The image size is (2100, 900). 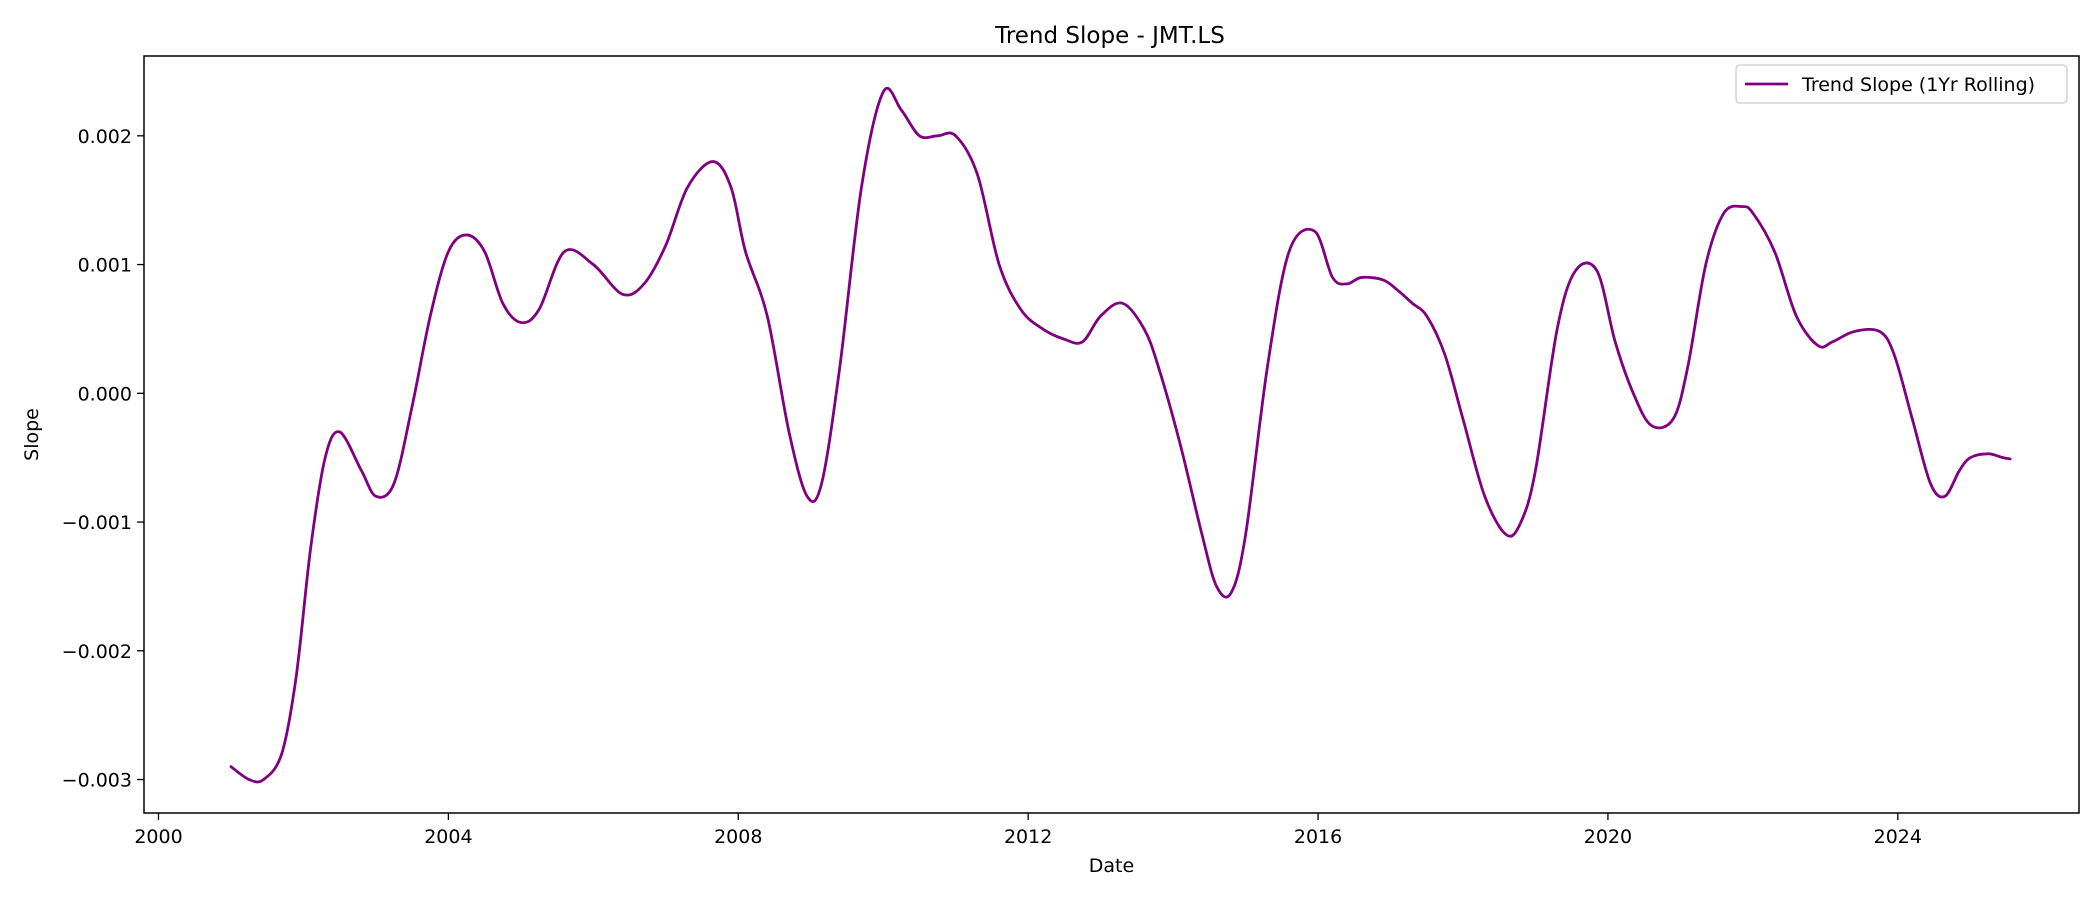 What do you see at coordinates (1028, 837) in the screenshot?
I see `x-tick-label: 2012` at bounding box center [1028, 837].